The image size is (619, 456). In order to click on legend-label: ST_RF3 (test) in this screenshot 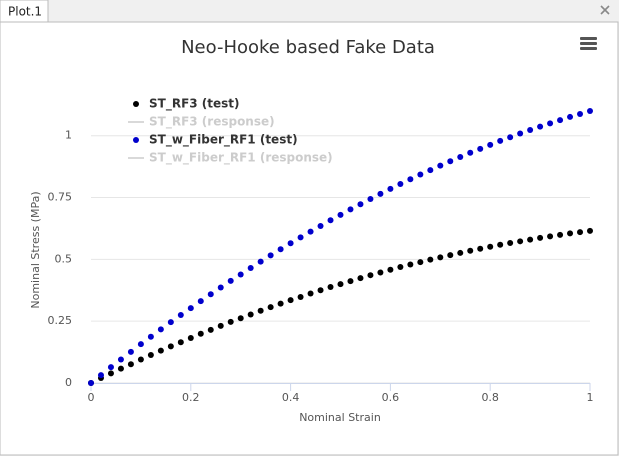, I will do `click(194, 104)`.